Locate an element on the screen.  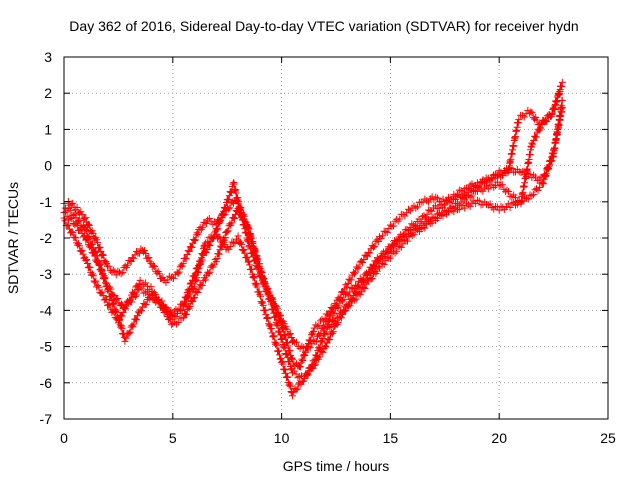
x-tick-label: 15 is located at coordinates (391, 438).